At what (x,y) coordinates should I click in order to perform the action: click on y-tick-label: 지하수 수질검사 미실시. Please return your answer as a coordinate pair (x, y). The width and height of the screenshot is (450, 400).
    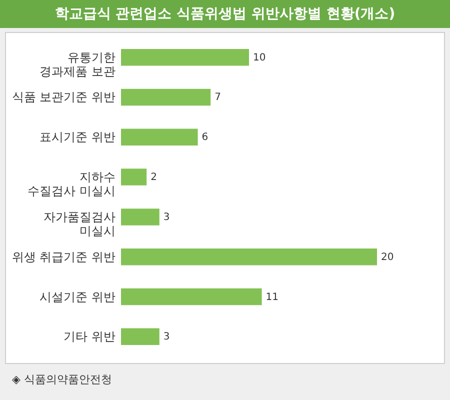
    Looking at the image, I should click on (72, 184).